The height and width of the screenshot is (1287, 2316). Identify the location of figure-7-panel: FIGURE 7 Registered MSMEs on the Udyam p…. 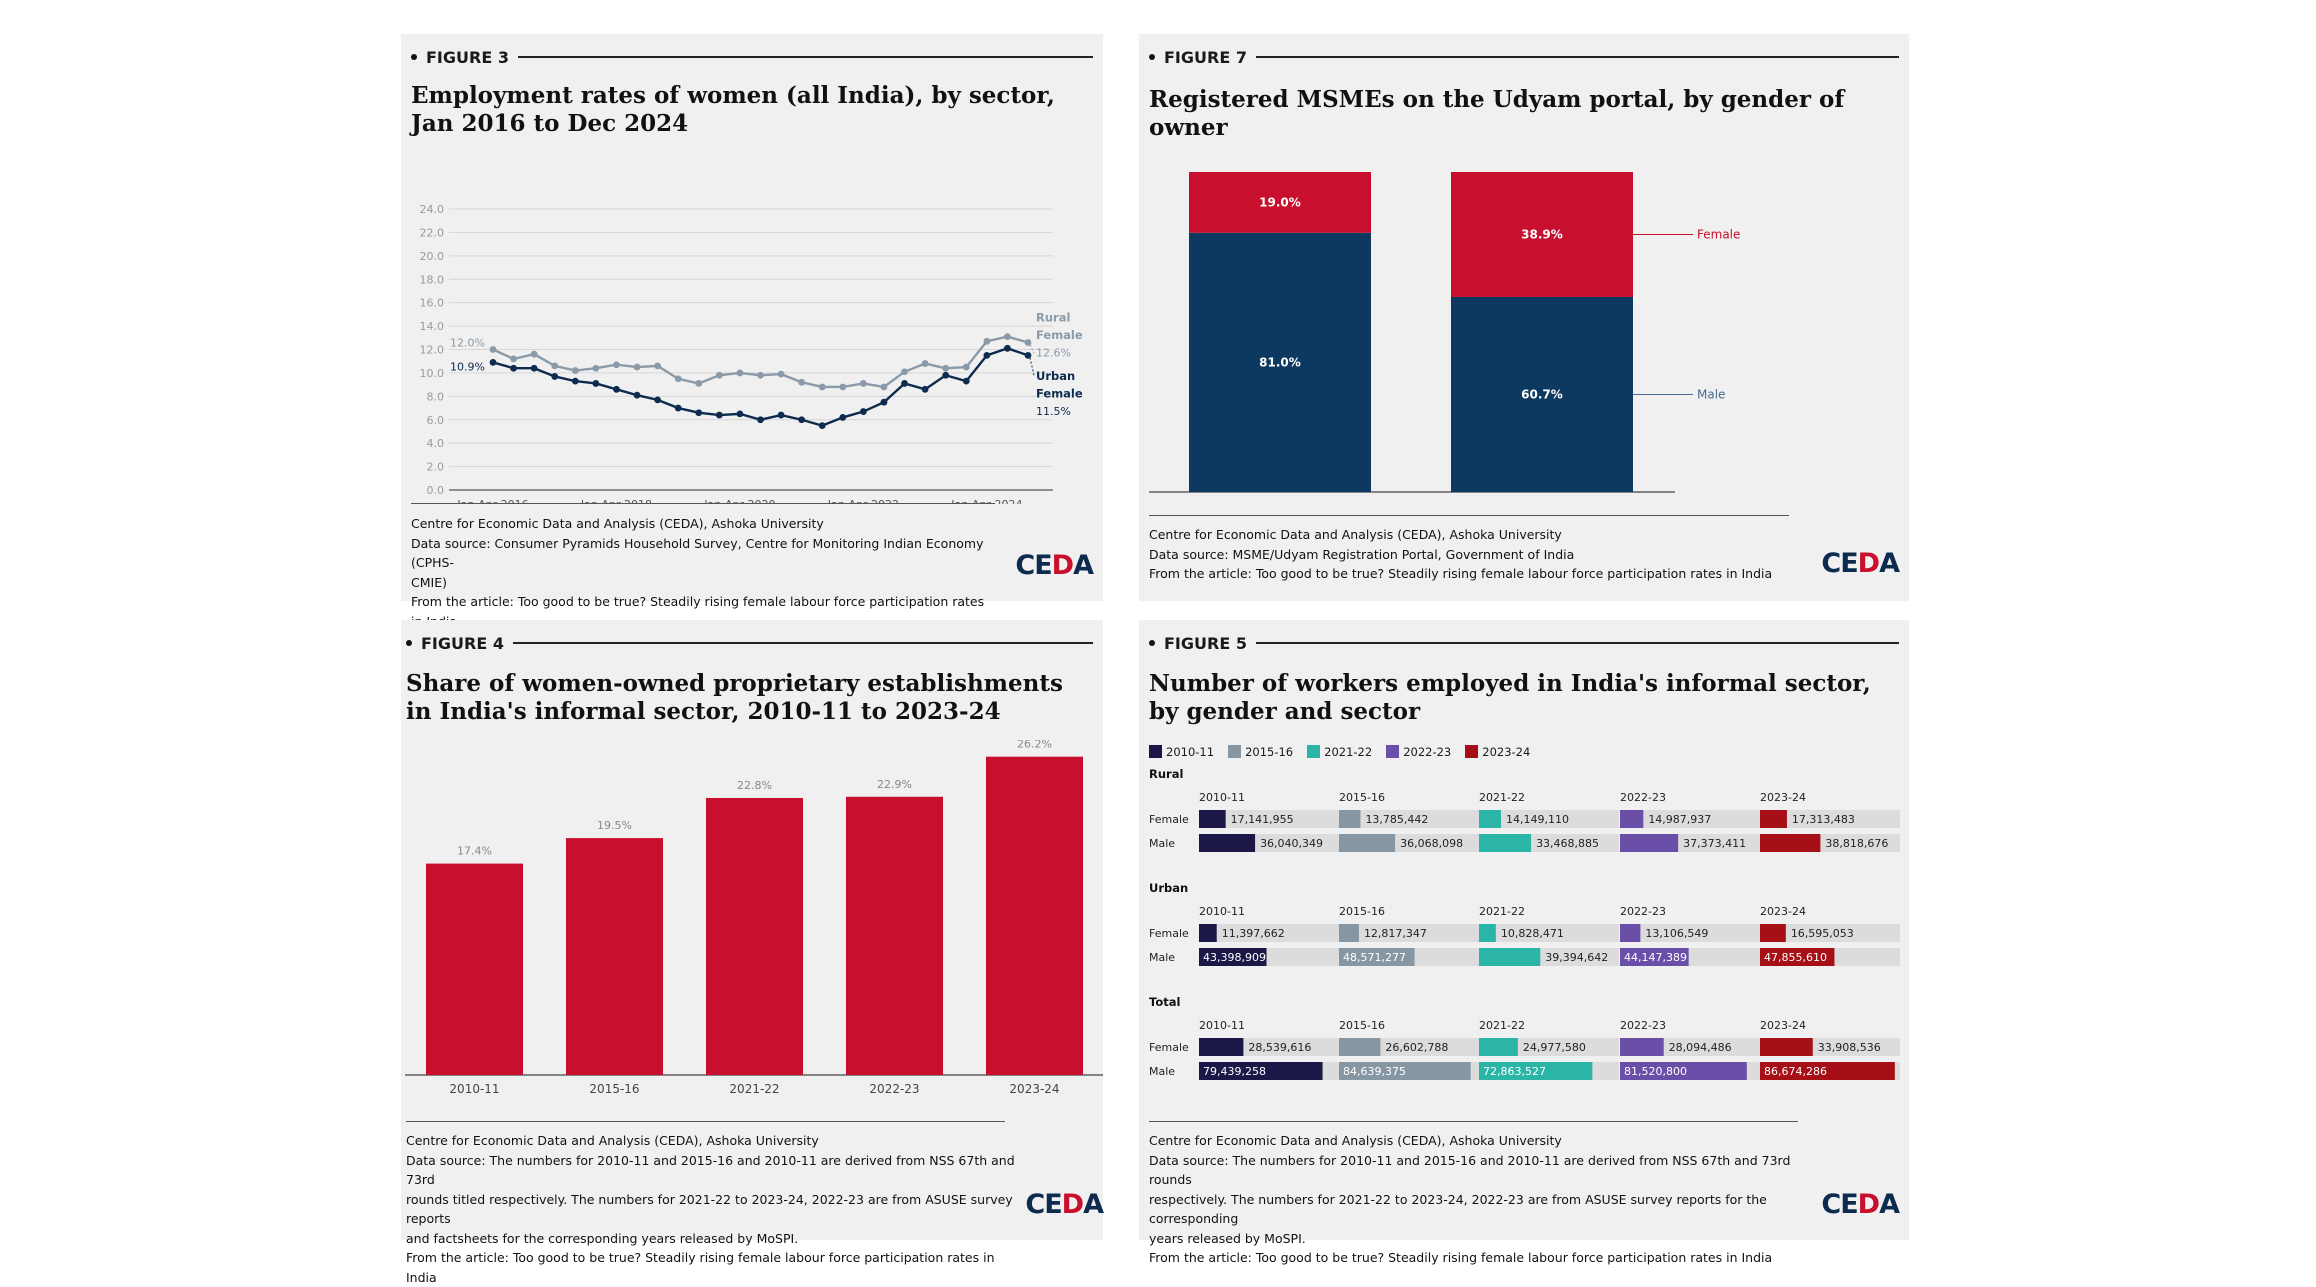
(1524, 317).